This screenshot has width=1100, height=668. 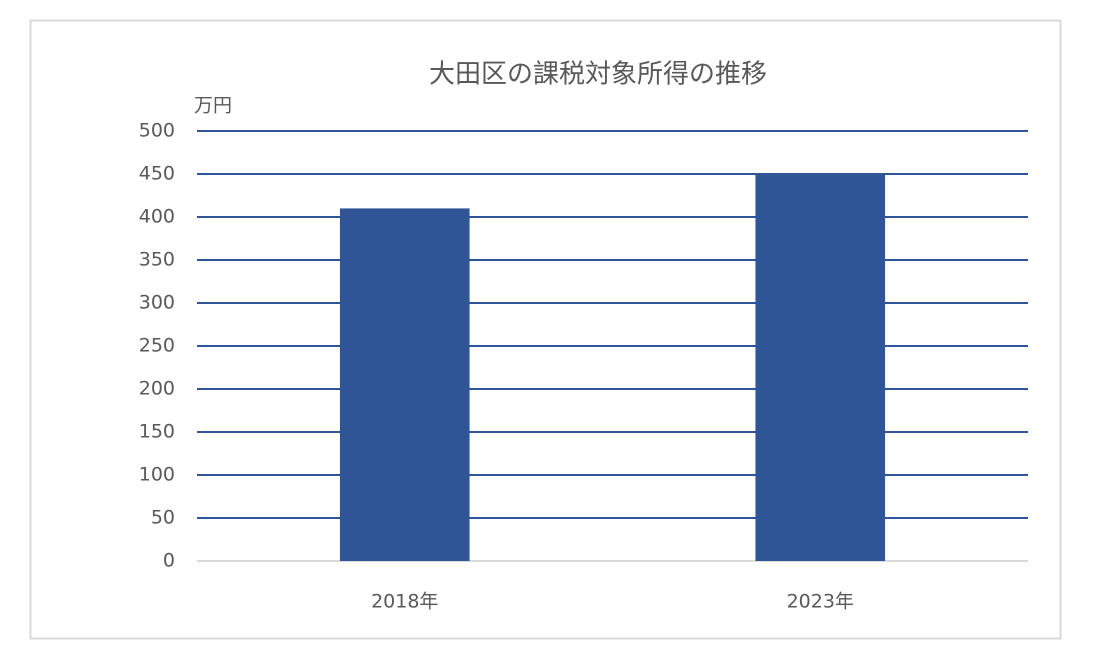 What do you see at coordinates (169, 561) in the screenshot?
I see `y-tick-label: 0` at bounding box center [169, 561].